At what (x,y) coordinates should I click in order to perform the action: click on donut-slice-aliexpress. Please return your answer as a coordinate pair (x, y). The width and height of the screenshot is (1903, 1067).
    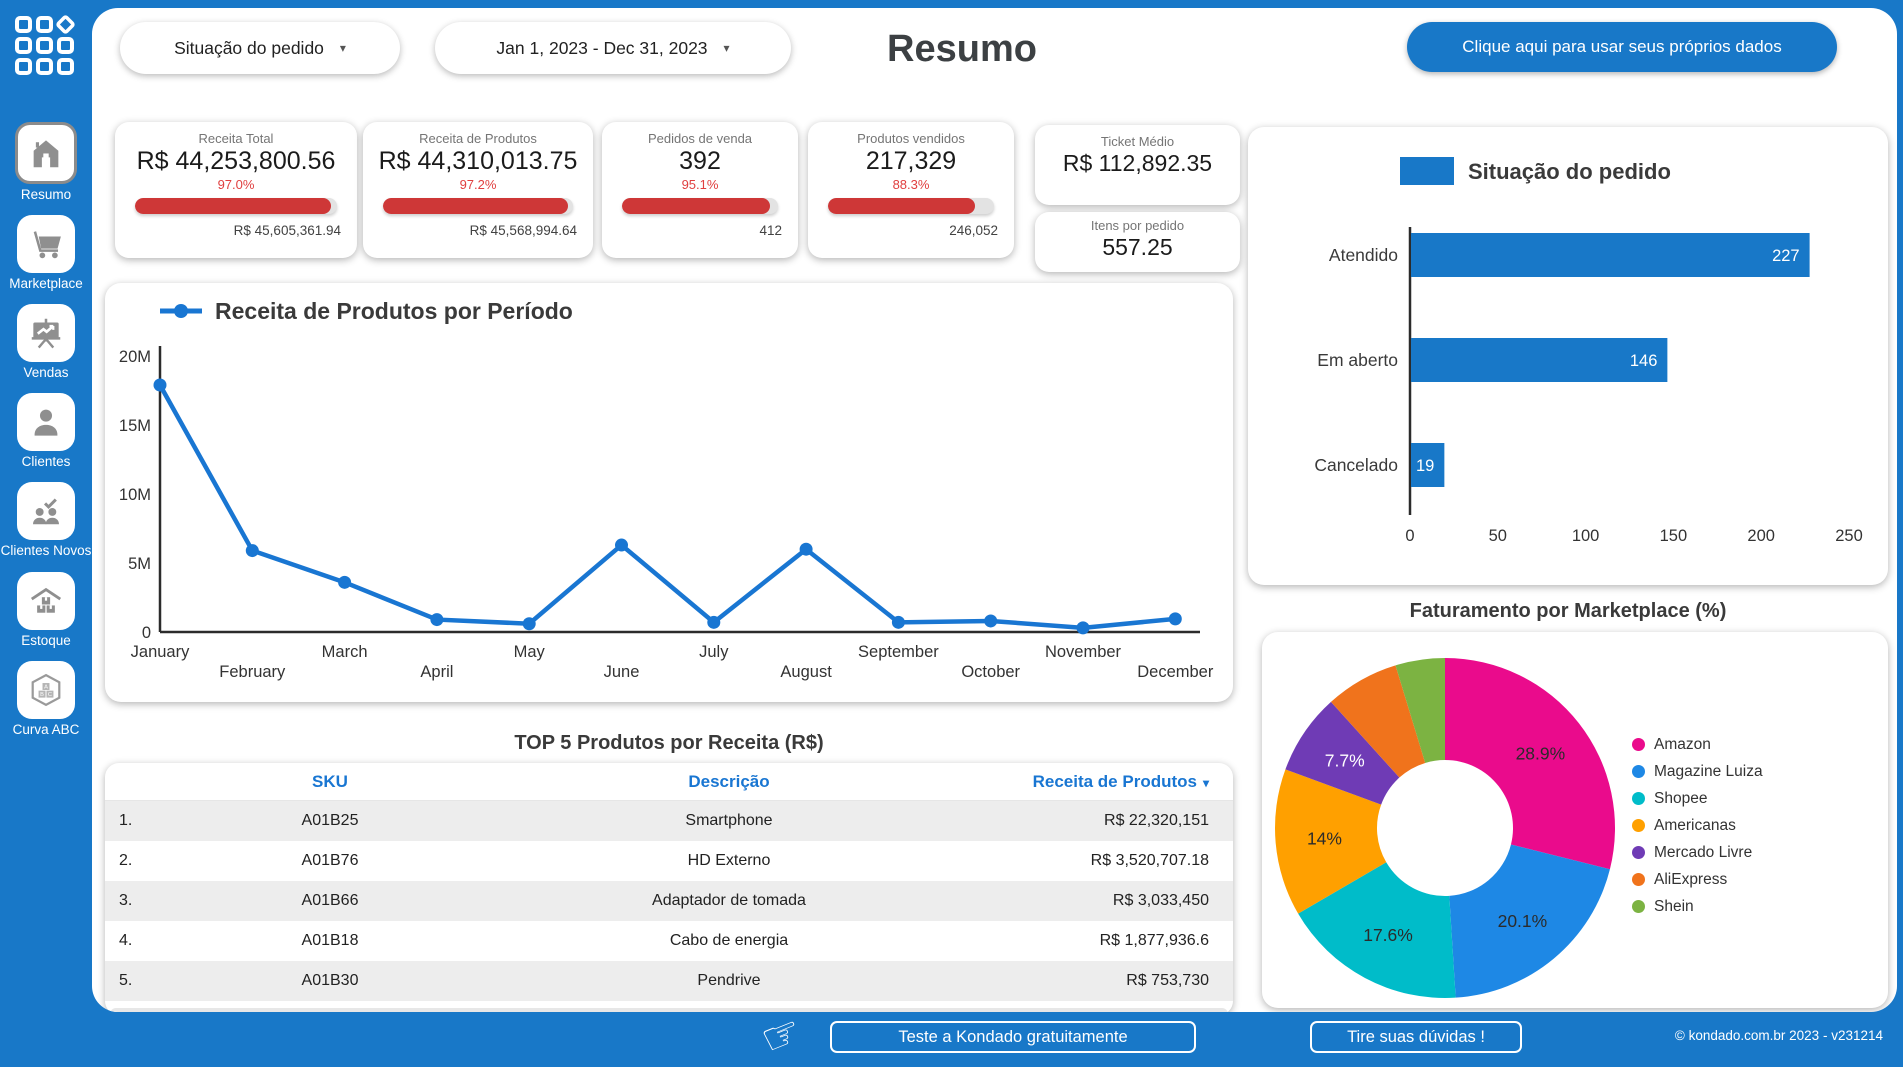
    Looking at the image, I should click on (1378, 721).